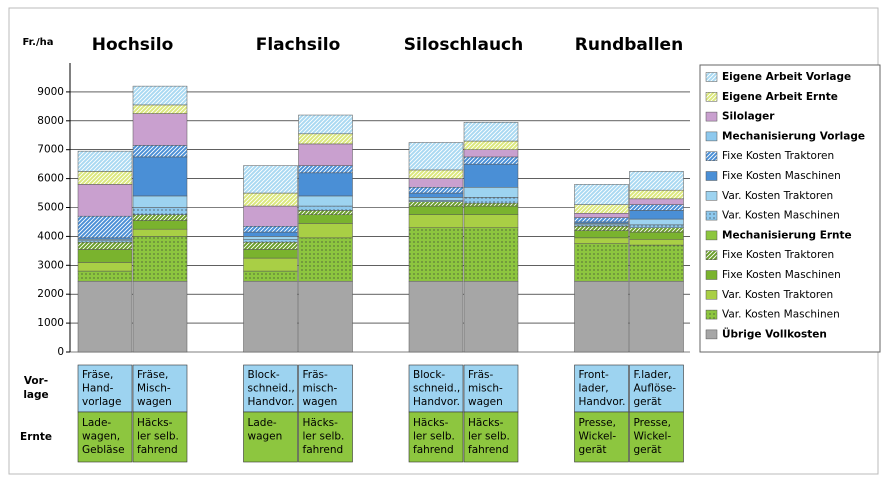 The image size is (886, 482). I want to click on cell-text: Fräs-, so click(480, 375).